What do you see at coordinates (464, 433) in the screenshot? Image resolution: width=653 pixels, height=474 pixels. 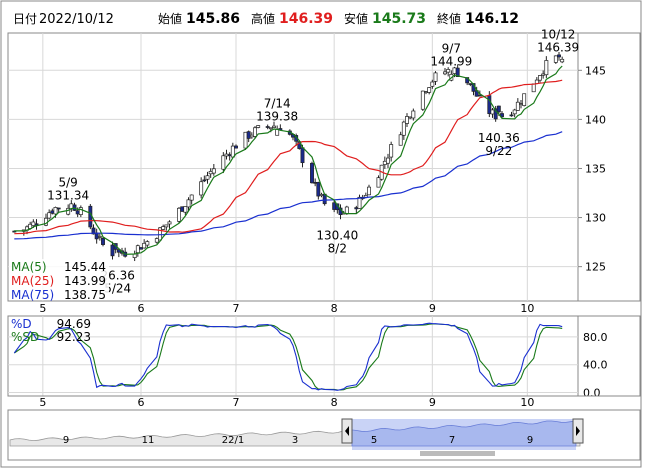 I see `navigator-selected-area` at bounding box center [464, 433].